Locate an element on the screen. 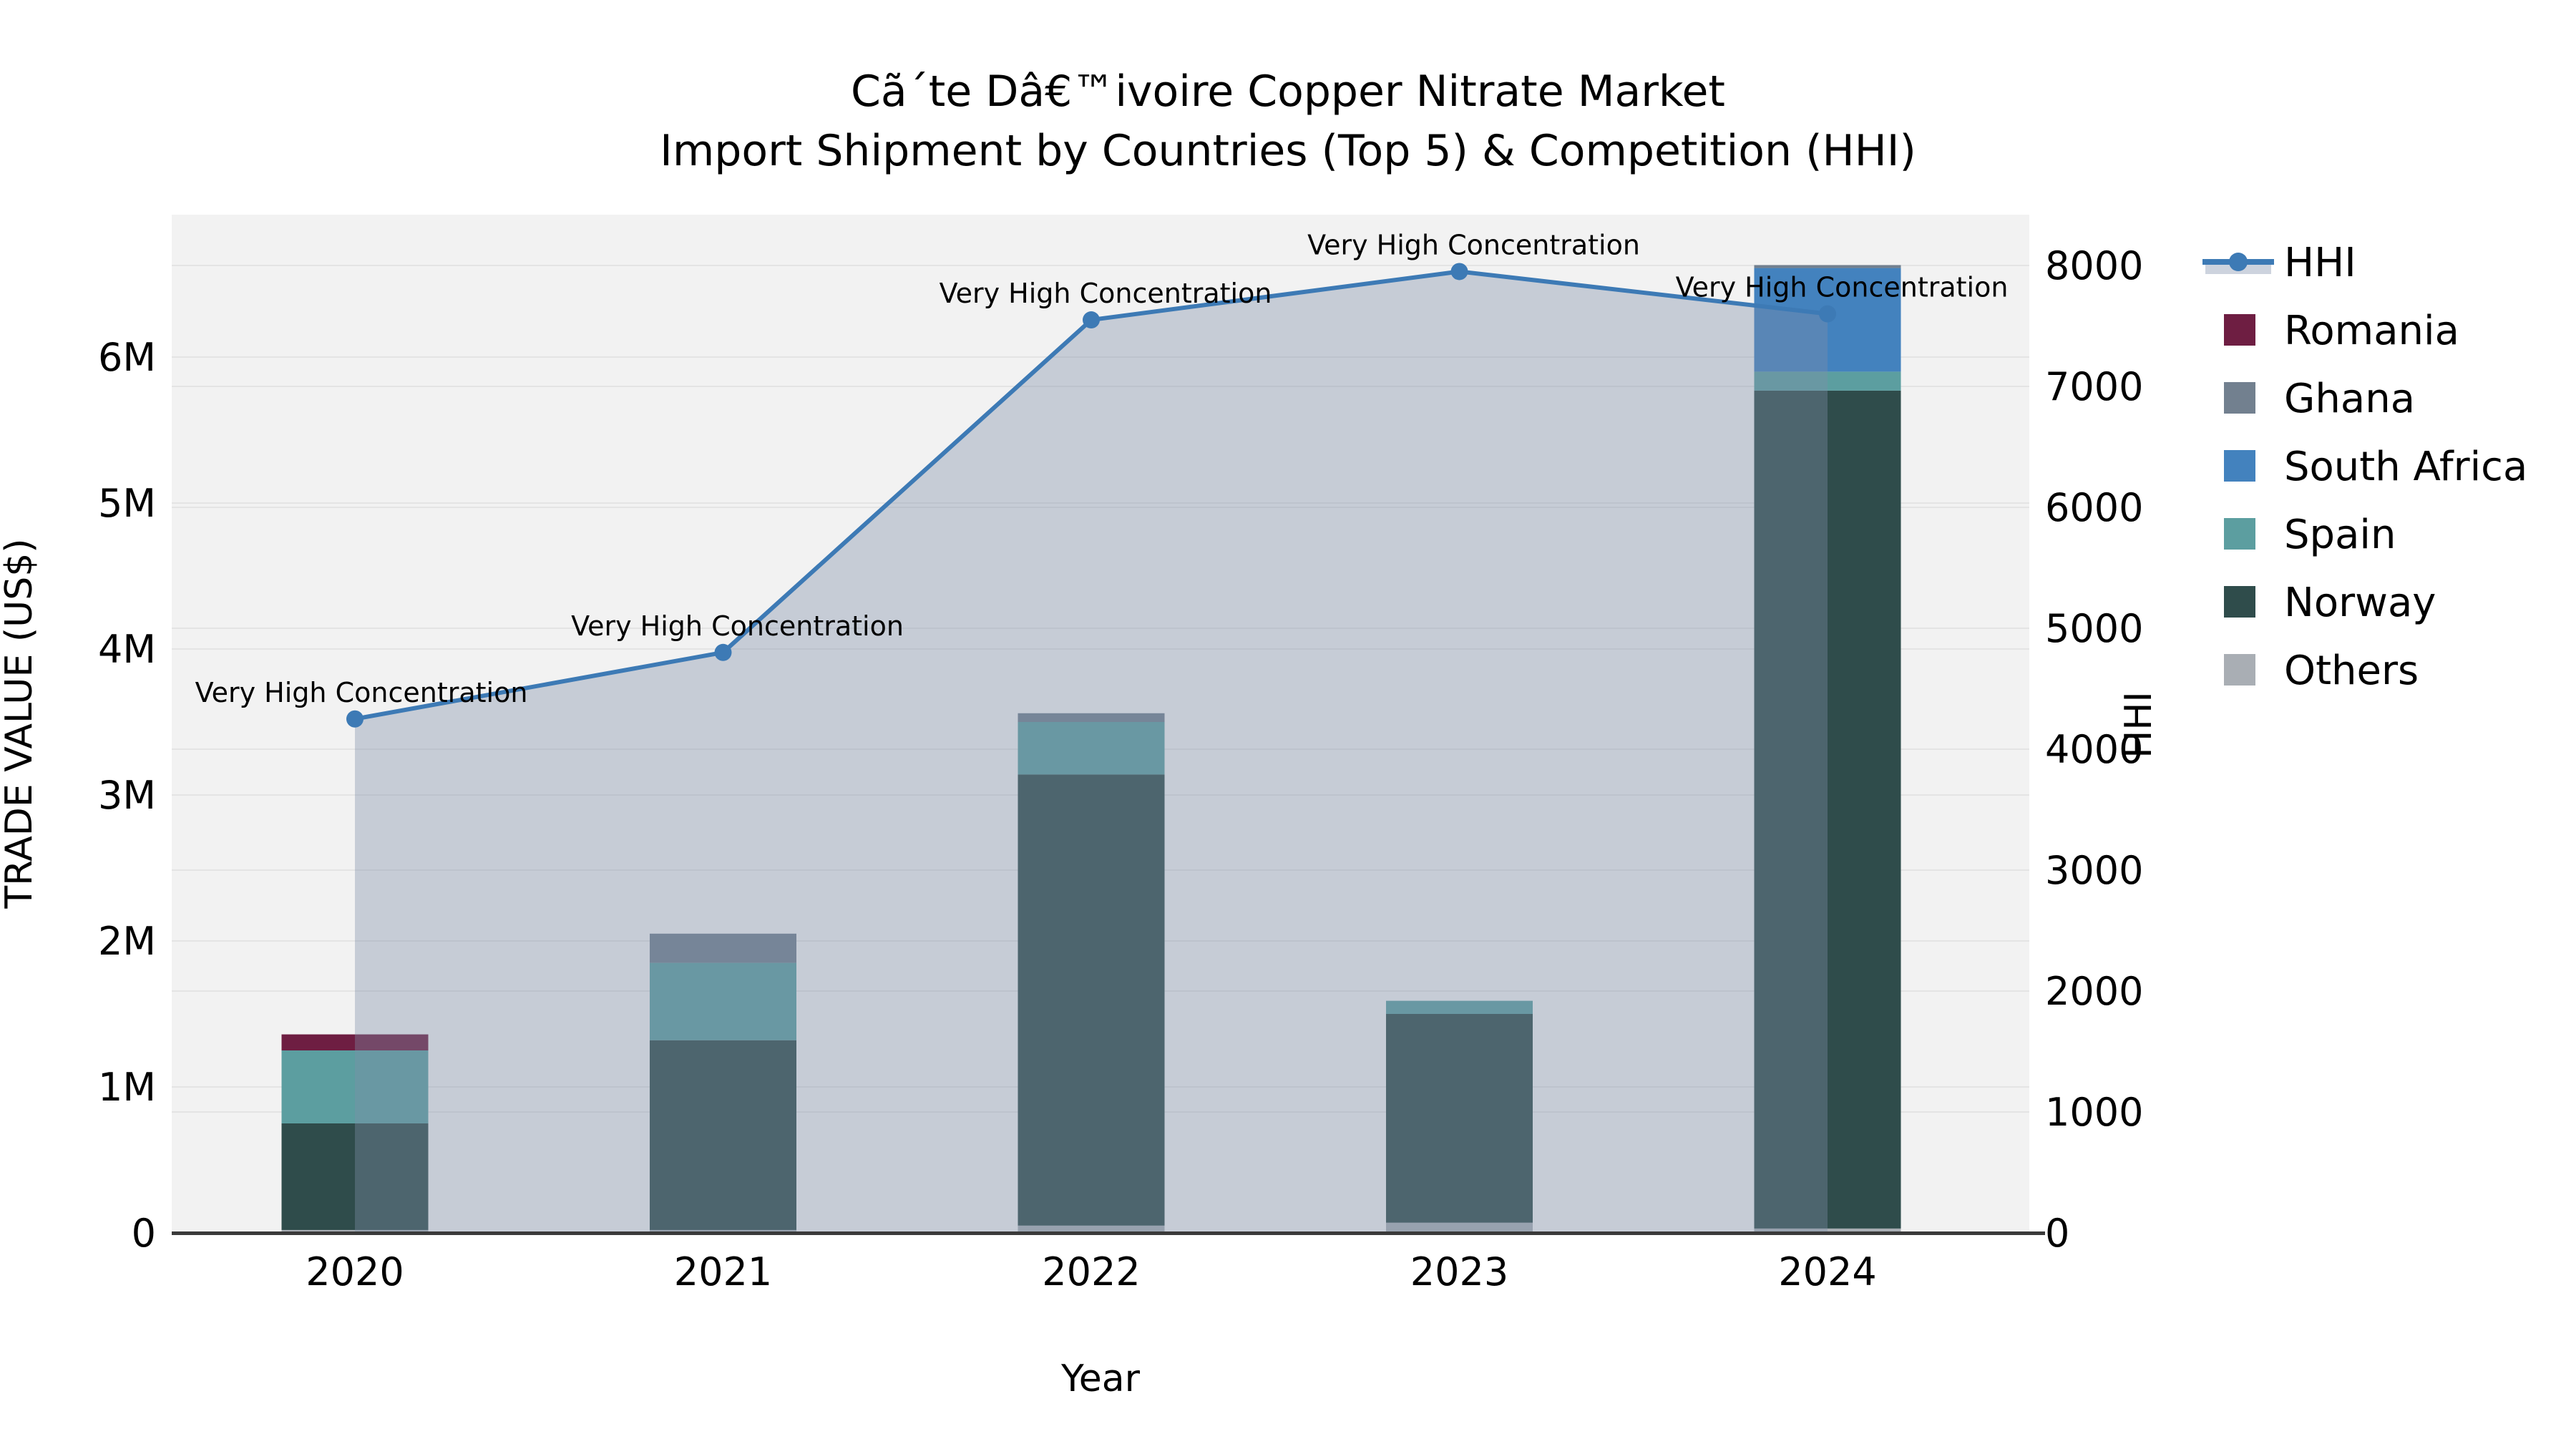 The height and width of the screenshot is (1449, 2576). annotation-2023: Very High Concentration is located at coordinates (1473, 244).